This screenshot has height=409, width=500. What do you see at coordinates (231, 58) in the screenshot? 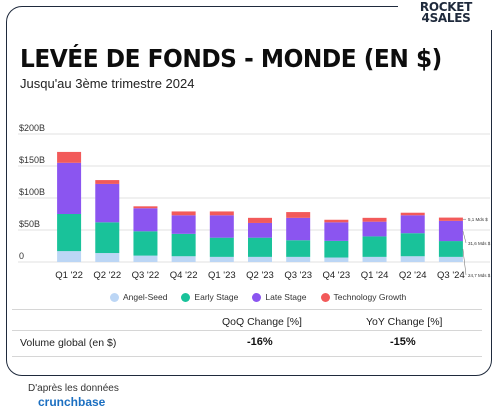
I see `page-title: LEVÉE DE FONDS - MONDE (EN $)` at bounding box center [231, 58].